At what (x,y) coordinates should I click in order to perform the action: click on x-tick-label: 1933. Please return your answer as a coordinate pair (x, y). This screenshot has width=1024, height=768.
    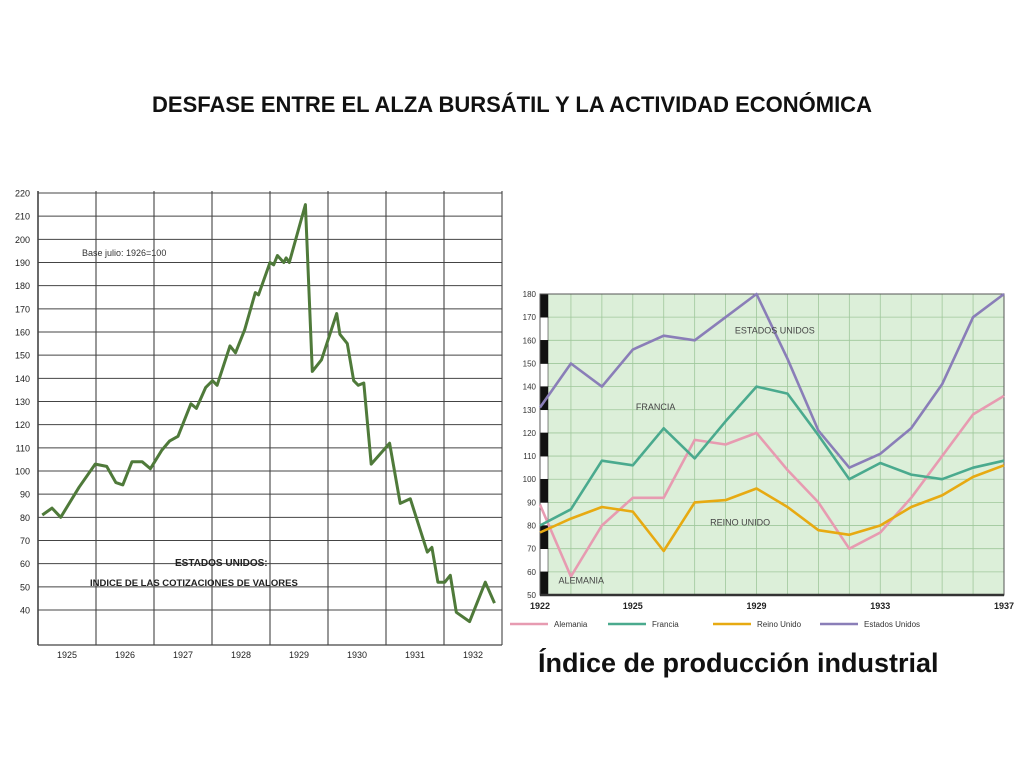
    Looking at the image, I should click on (880, 606).